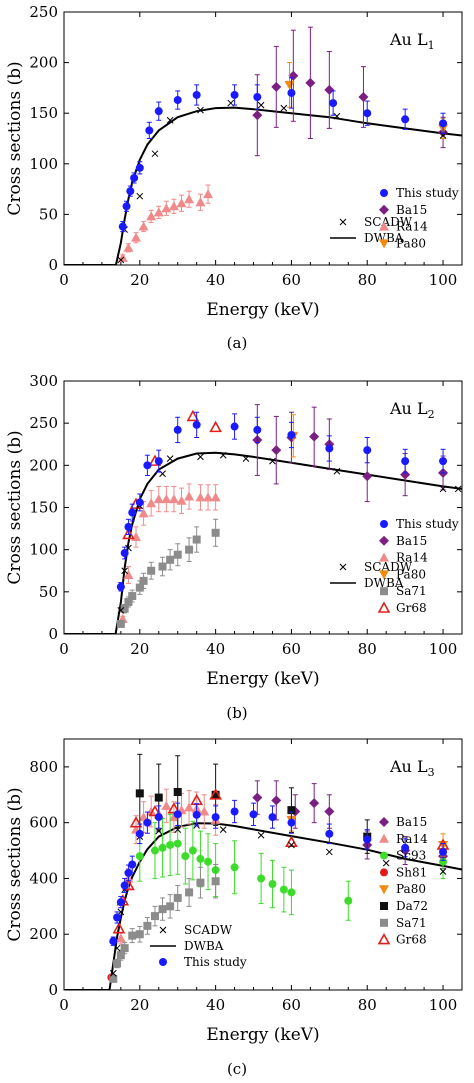  I want to click on y-tick-label: 250, so click(43, 12).